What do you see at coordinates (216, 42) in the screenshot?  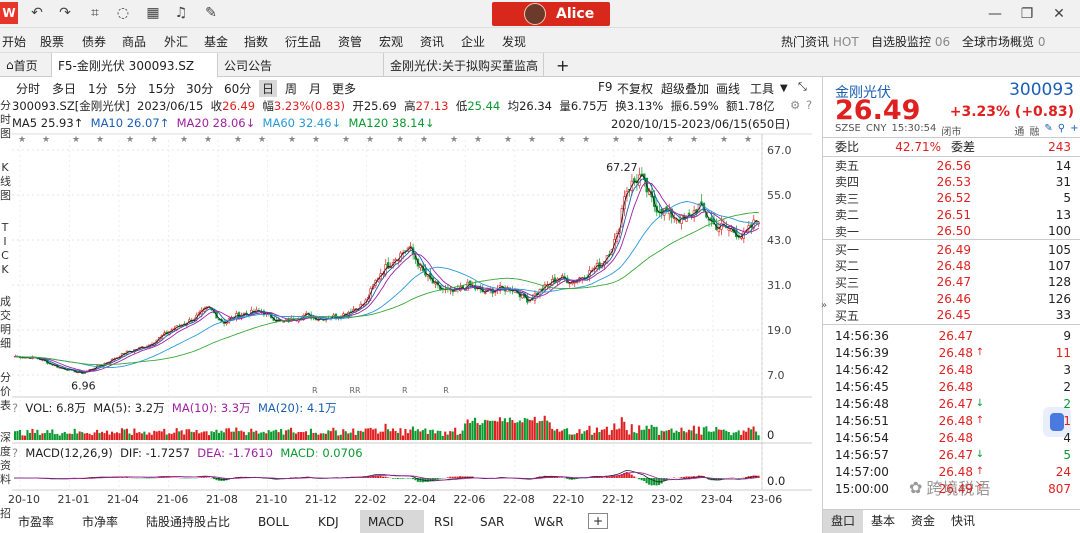 I see `menu-fund: 基金` at bounding box center [216, 42].